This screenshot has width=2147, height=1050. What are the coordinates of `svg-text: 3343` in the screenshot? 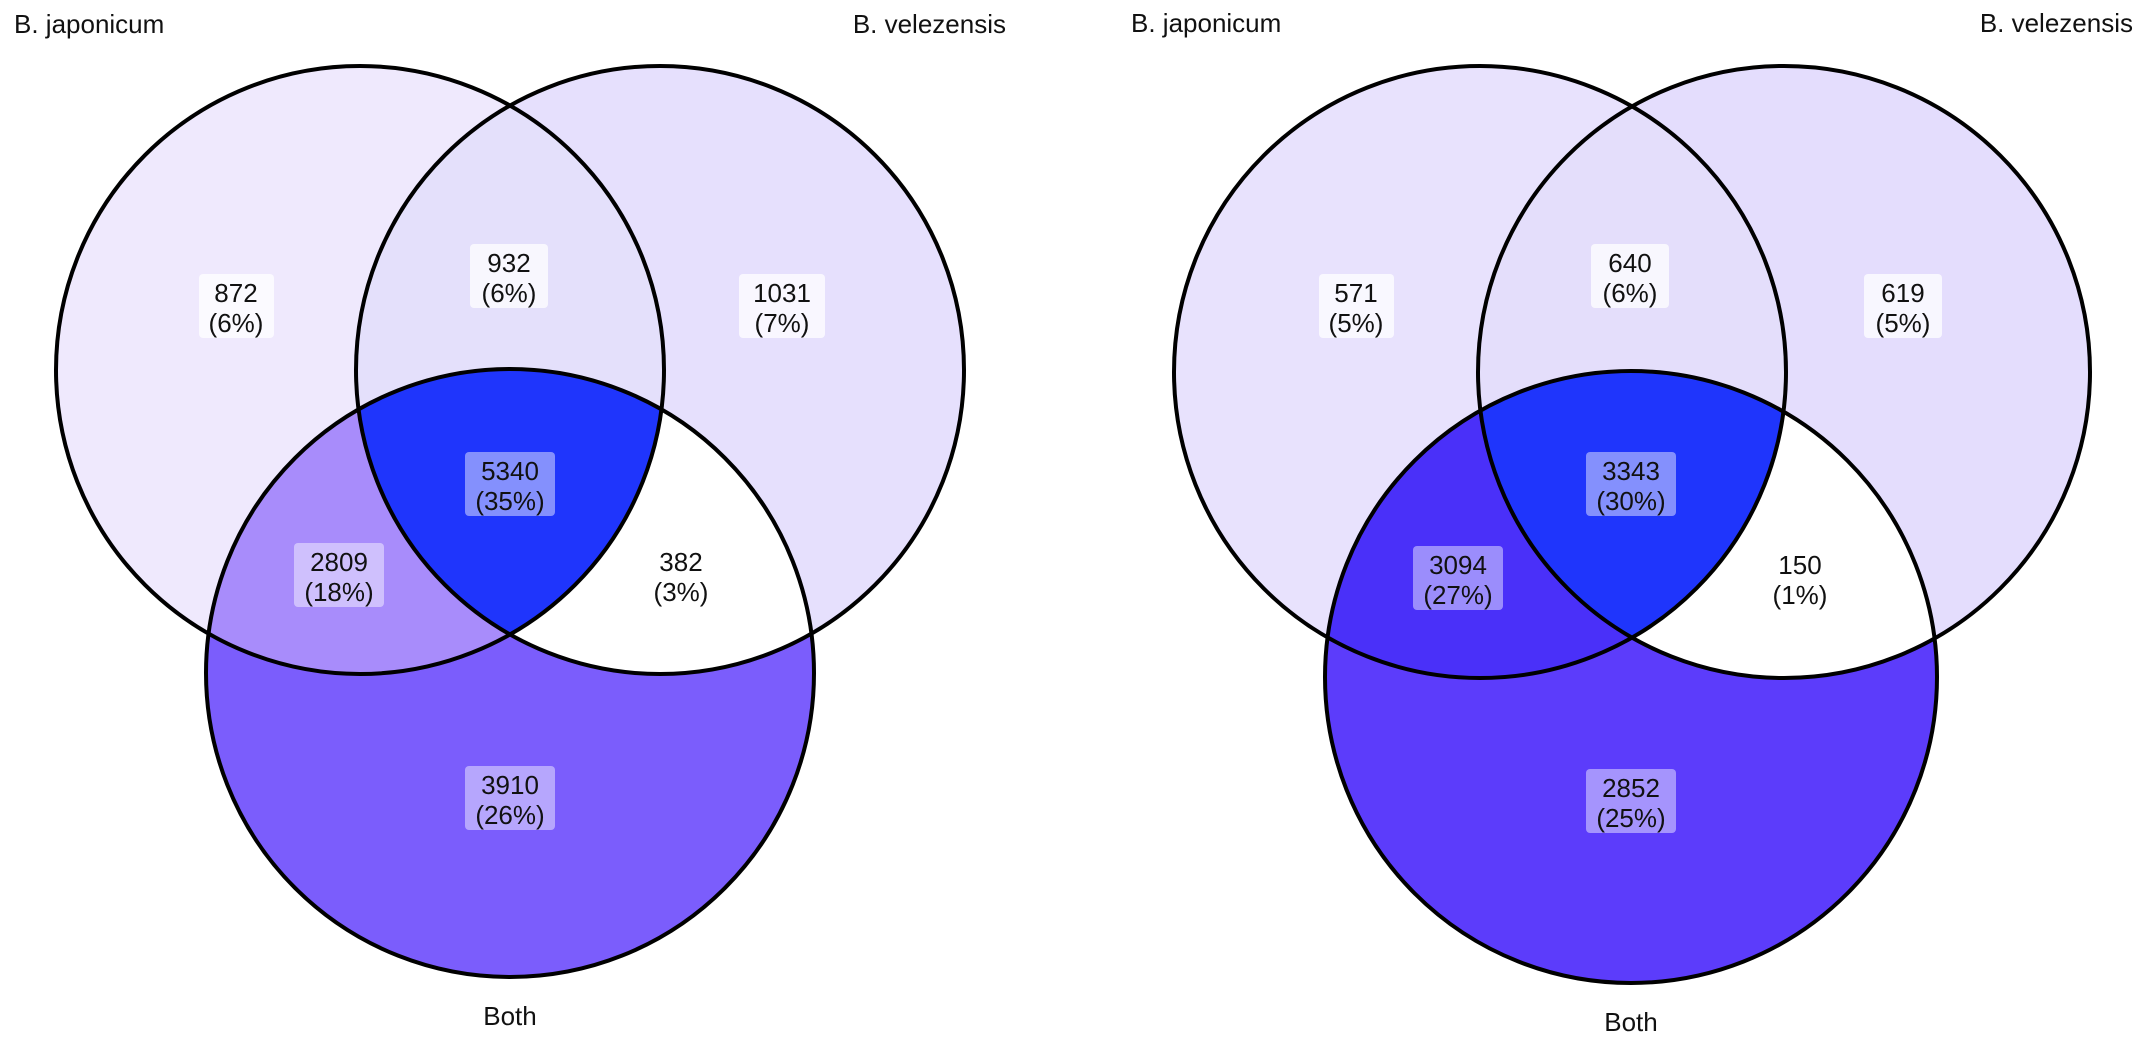 It's located at (1631, 471).